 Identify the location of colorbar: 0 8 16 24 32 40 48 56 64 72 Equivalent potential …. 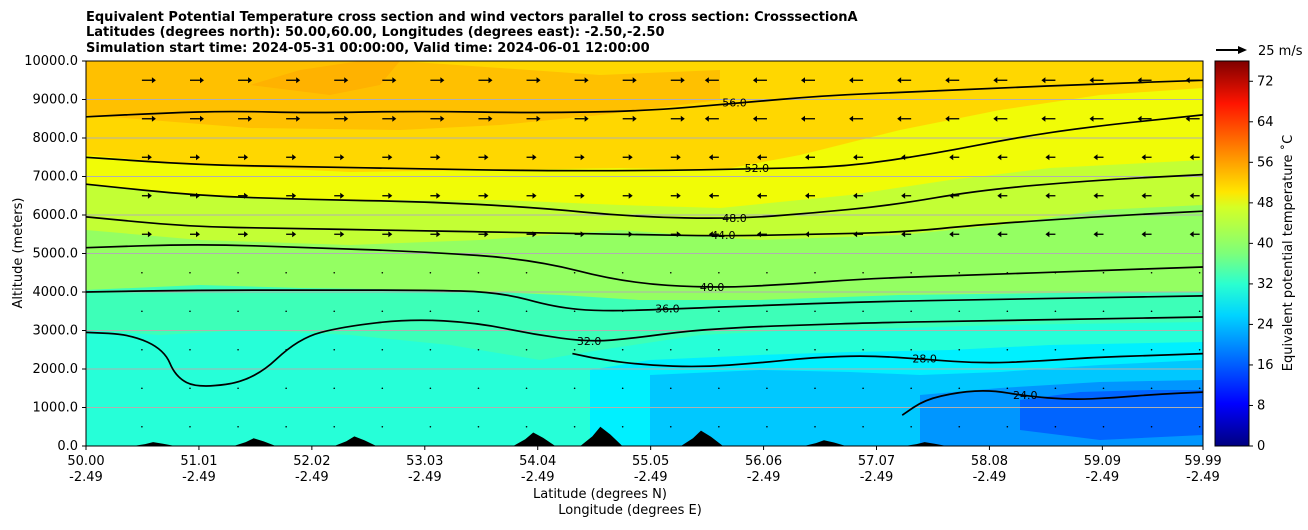
(1255, 257).